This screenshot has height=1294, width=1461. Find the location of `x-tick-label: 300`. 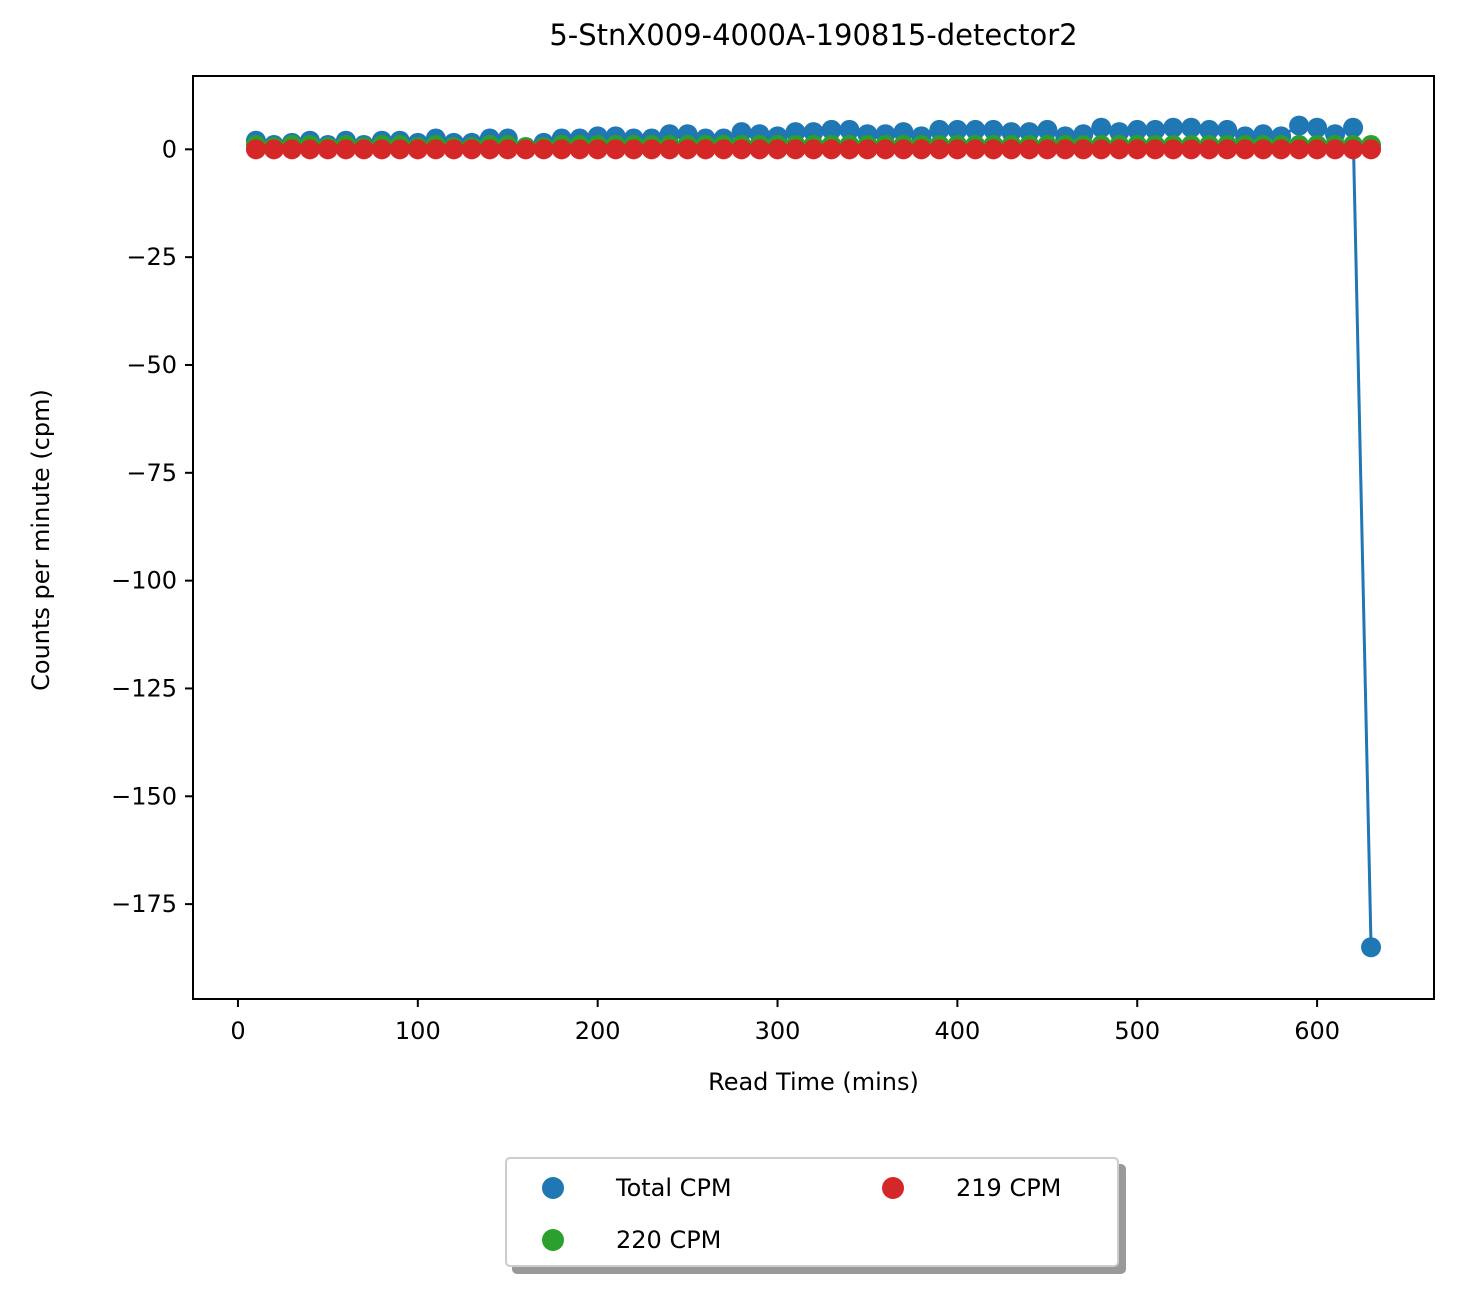

x-tick-label: 300 is located at coordinates (778, 1031).